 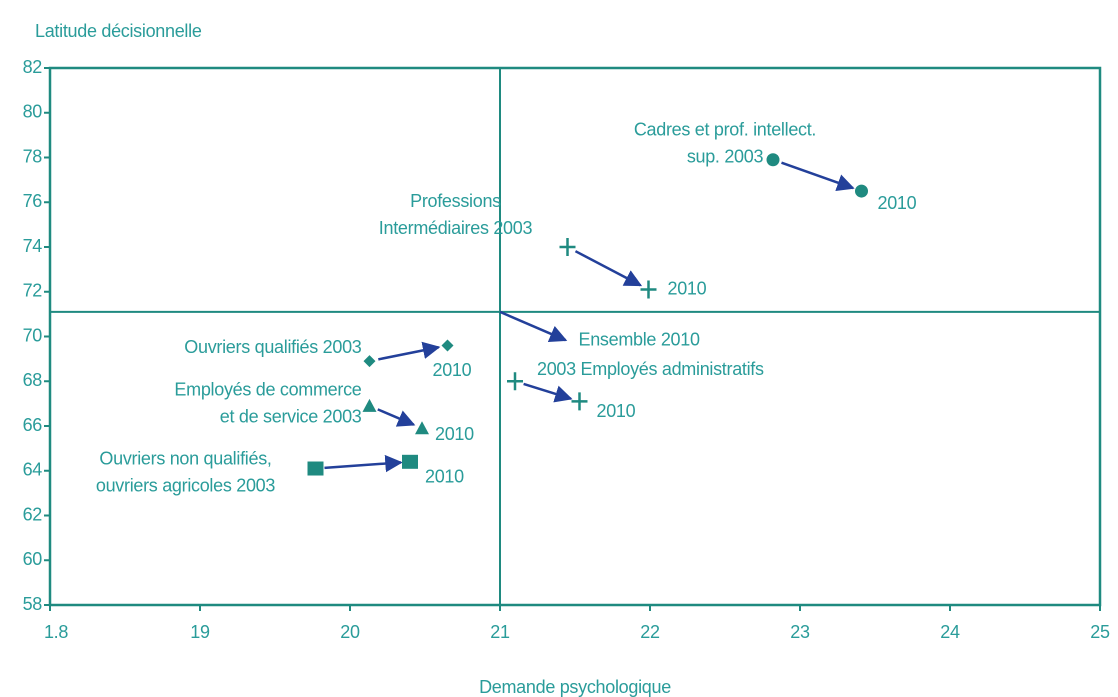 What do you see at coordinates (350, 632) in the screenshot?
I see `x-tick-label: 20` at bounding box center [350, 632].